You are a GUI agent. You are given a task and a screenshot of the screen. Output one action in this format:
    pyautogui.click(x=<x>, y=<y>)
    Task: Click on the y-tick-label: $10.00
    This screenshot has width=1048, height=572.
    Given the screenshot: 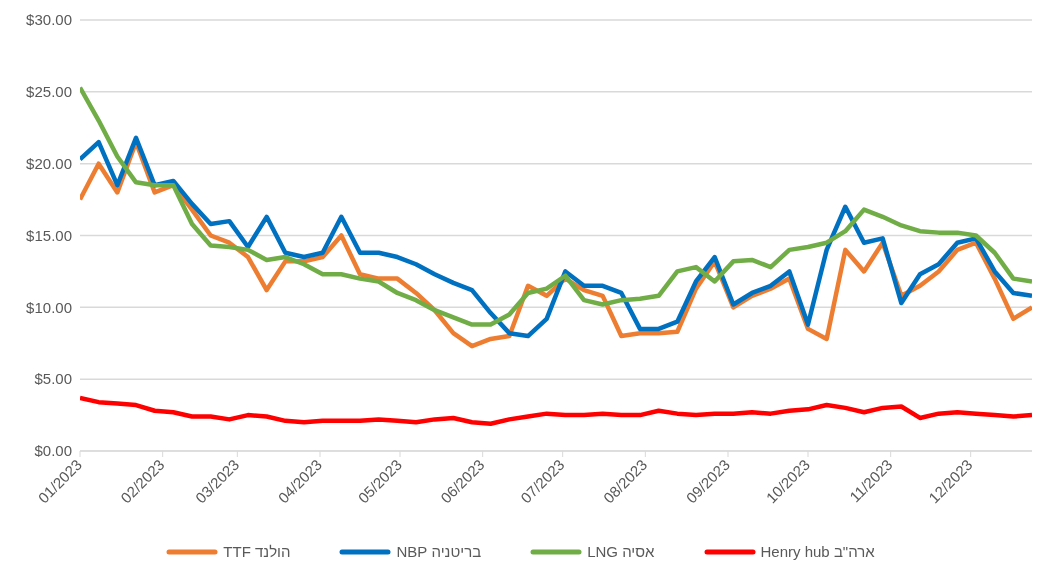 What is the action you would take?
    pyautogui.click(x=49, y=307)
    